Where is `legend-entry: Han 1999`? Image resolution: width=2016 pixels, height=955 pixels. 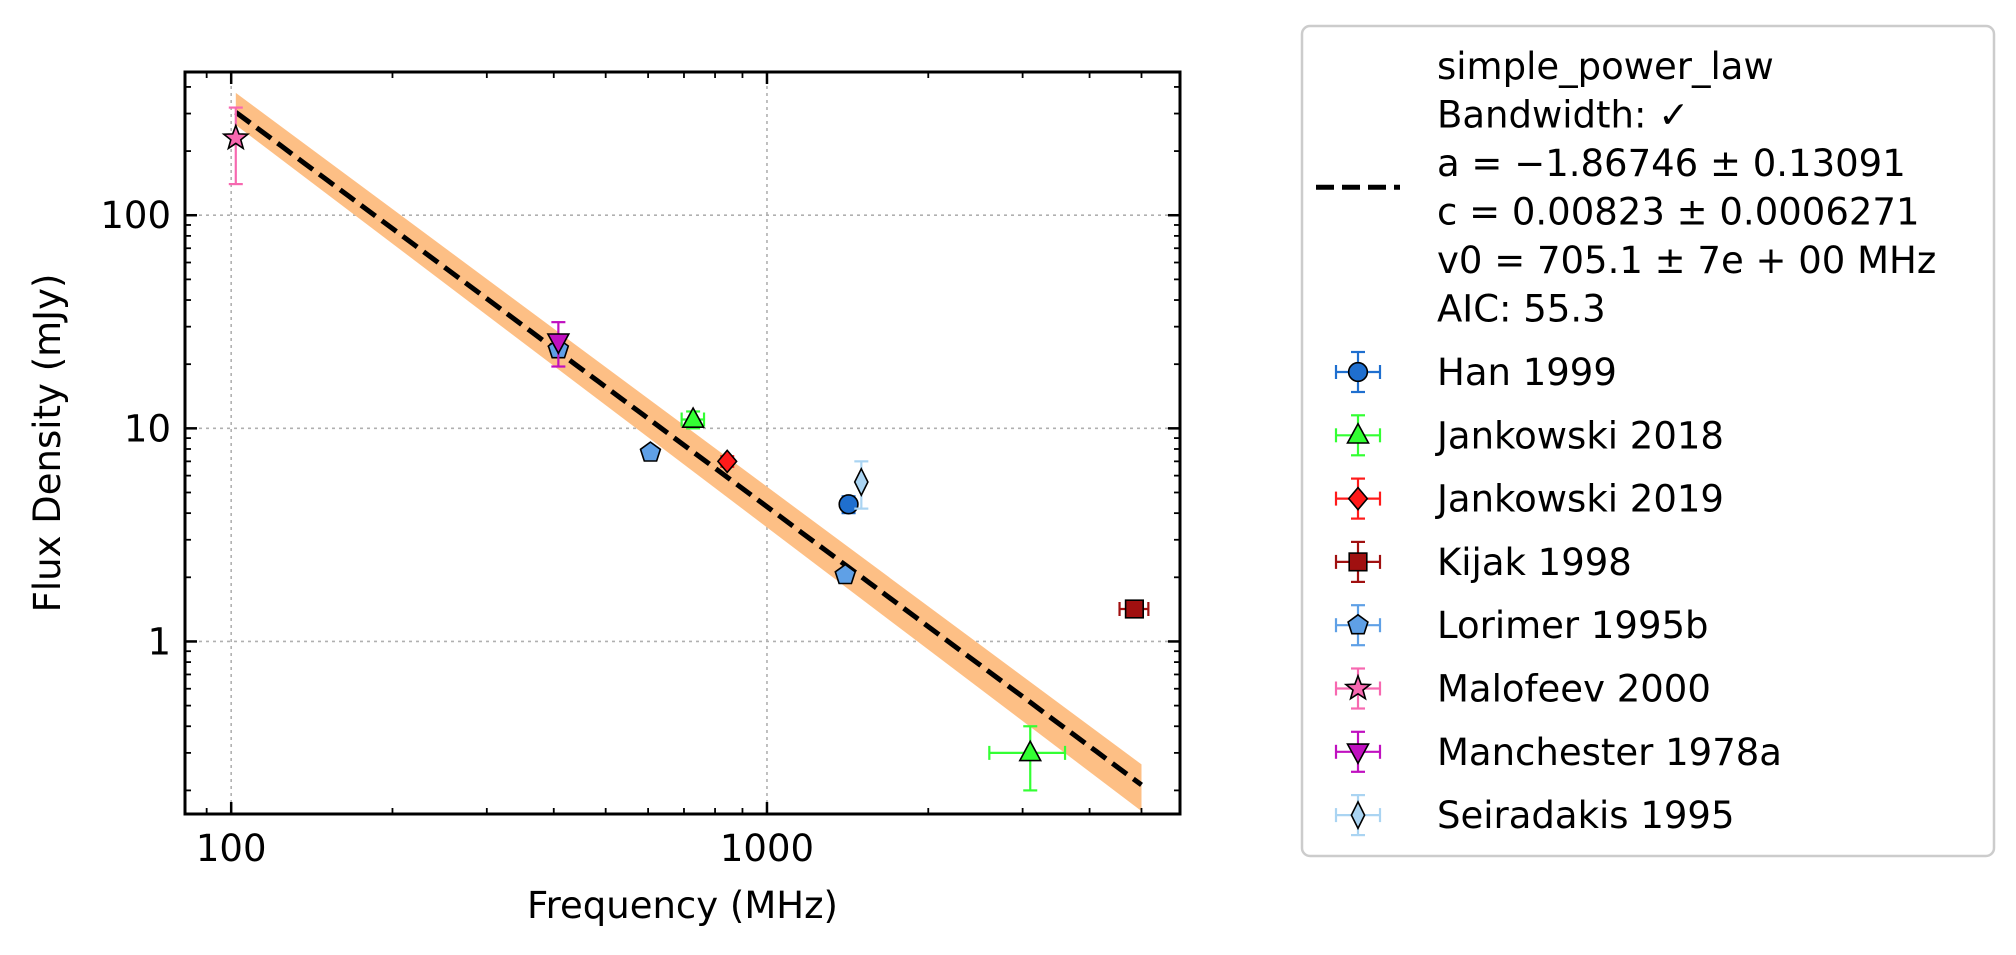
legend-entry: Han 1999 is located at coordinates (1475, 372).